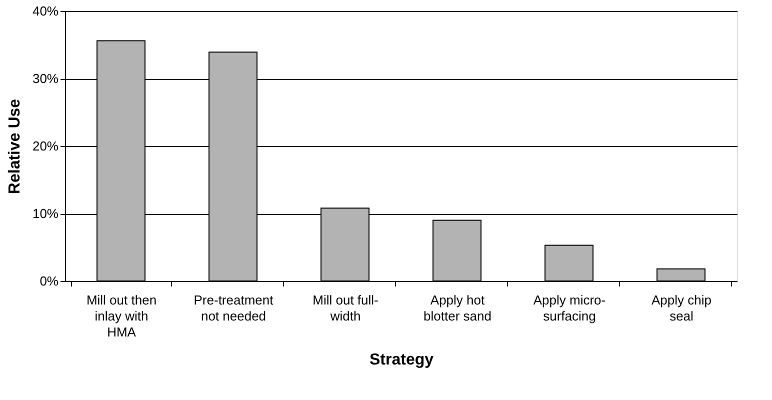  I want to click on y-tick-label: 10%, so click(45, 213).